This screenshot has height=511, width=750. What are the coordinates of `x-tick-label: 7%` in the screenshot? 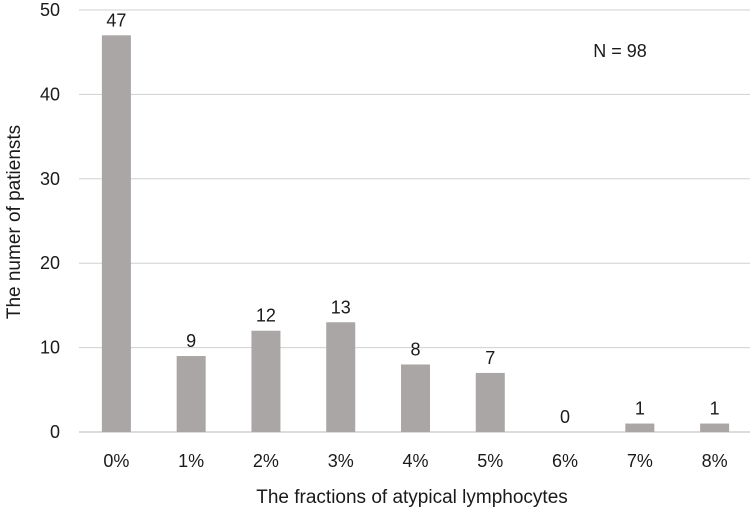 It's located at (640, 461).